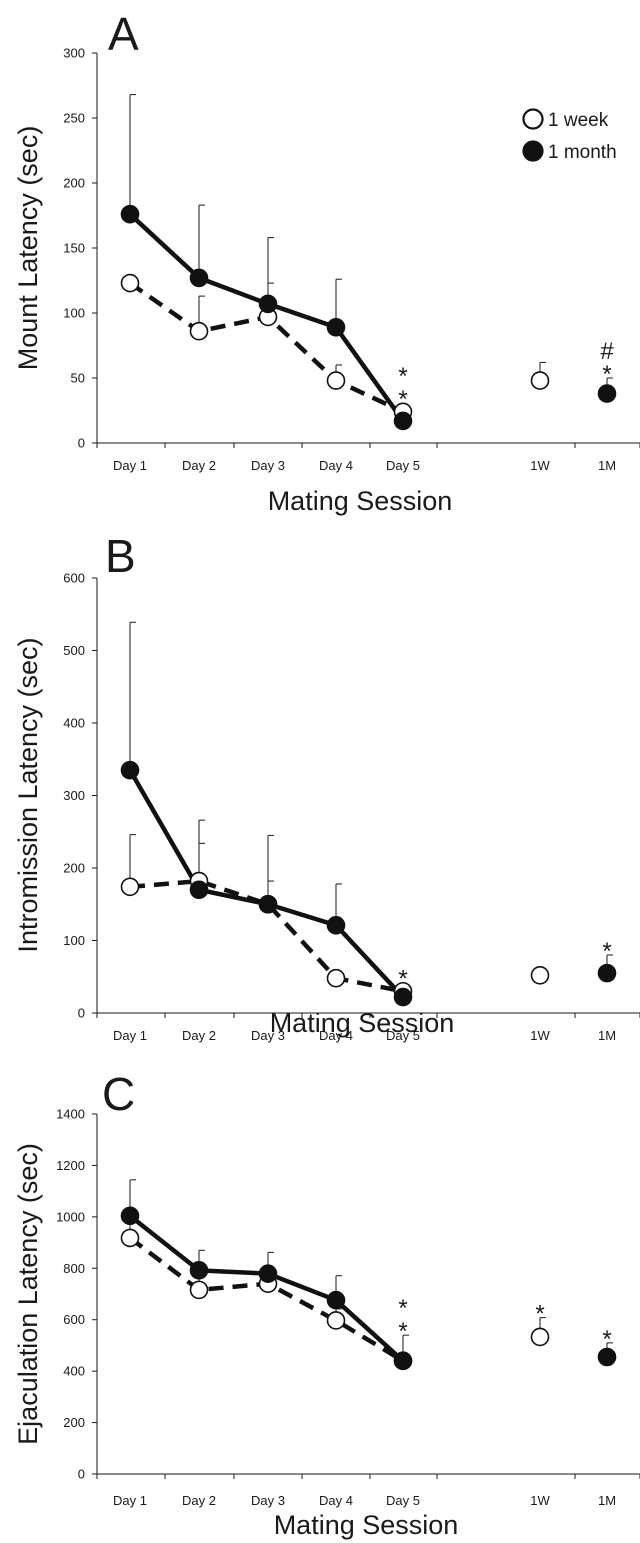 This screenshot has width=640, height=1543. Describe the element at coordinates (607, 351) in the screenshot. I see `significance-marker: #` at that location.